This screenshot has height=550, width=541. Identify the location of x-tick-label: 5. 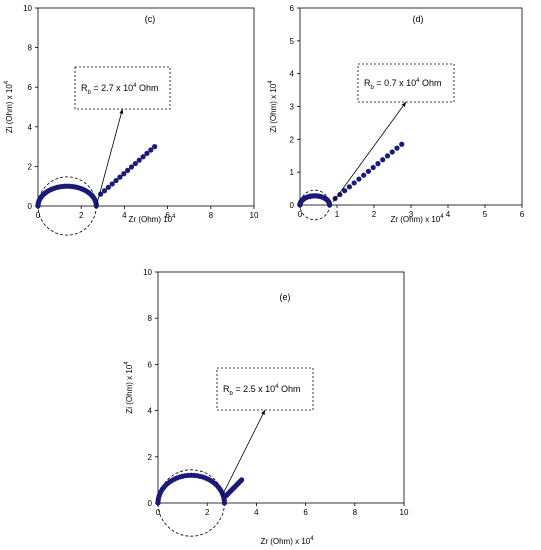
(485, 214).